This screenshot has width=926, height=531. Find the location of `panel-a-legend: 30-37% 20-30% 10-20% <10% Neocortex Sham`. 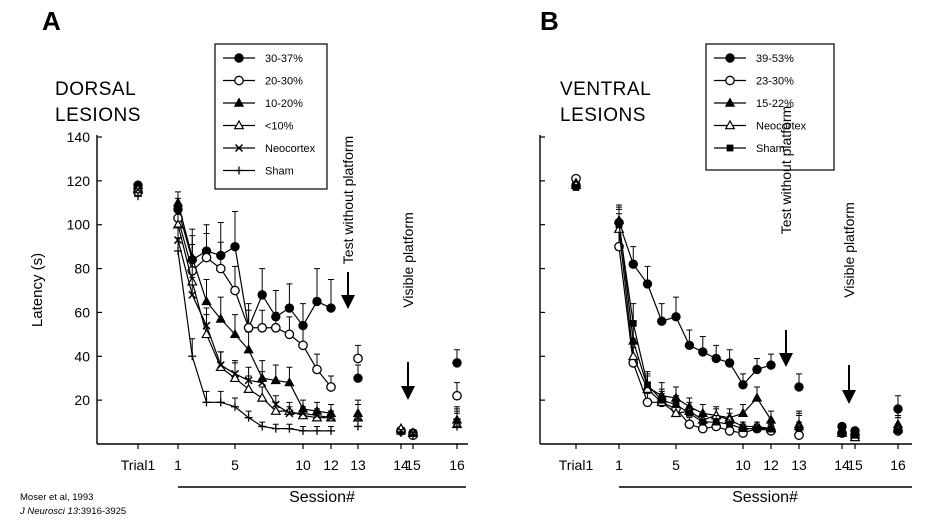

panel-a-legend: 30-37% 20-30% 10-20% <10% Neocortex Sham is located at coordinates (271, 116).